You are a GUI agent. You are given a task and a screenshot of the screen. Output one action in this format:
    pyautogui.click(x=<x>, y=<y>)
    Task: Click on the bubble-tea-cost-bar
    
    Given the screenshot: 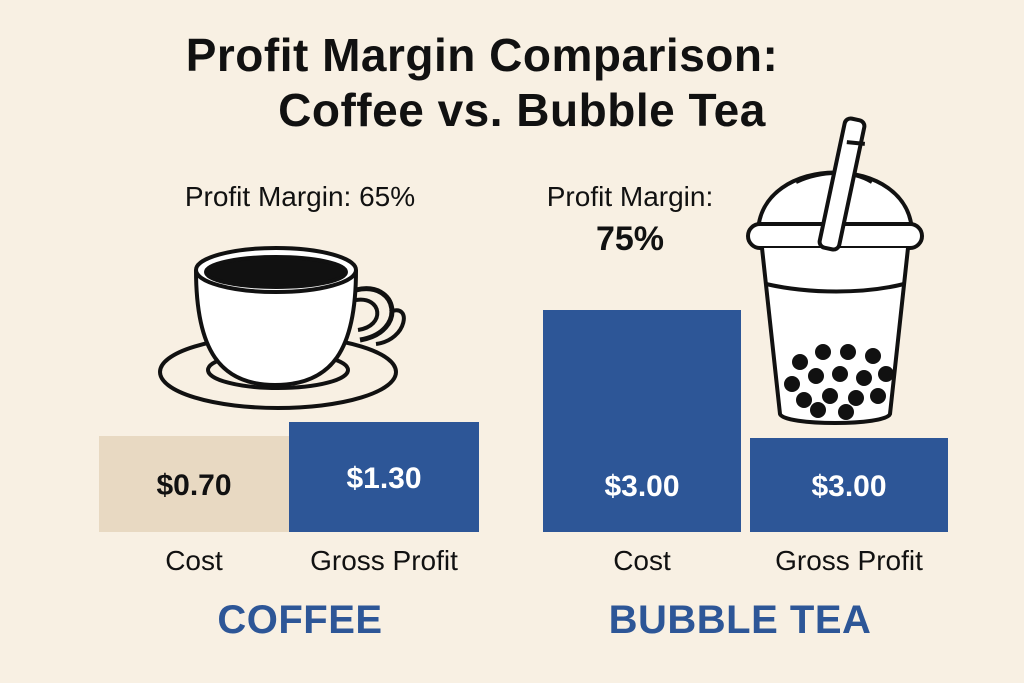 What is the action you would take?
    pyautogui.click(x=642, y=421)
    